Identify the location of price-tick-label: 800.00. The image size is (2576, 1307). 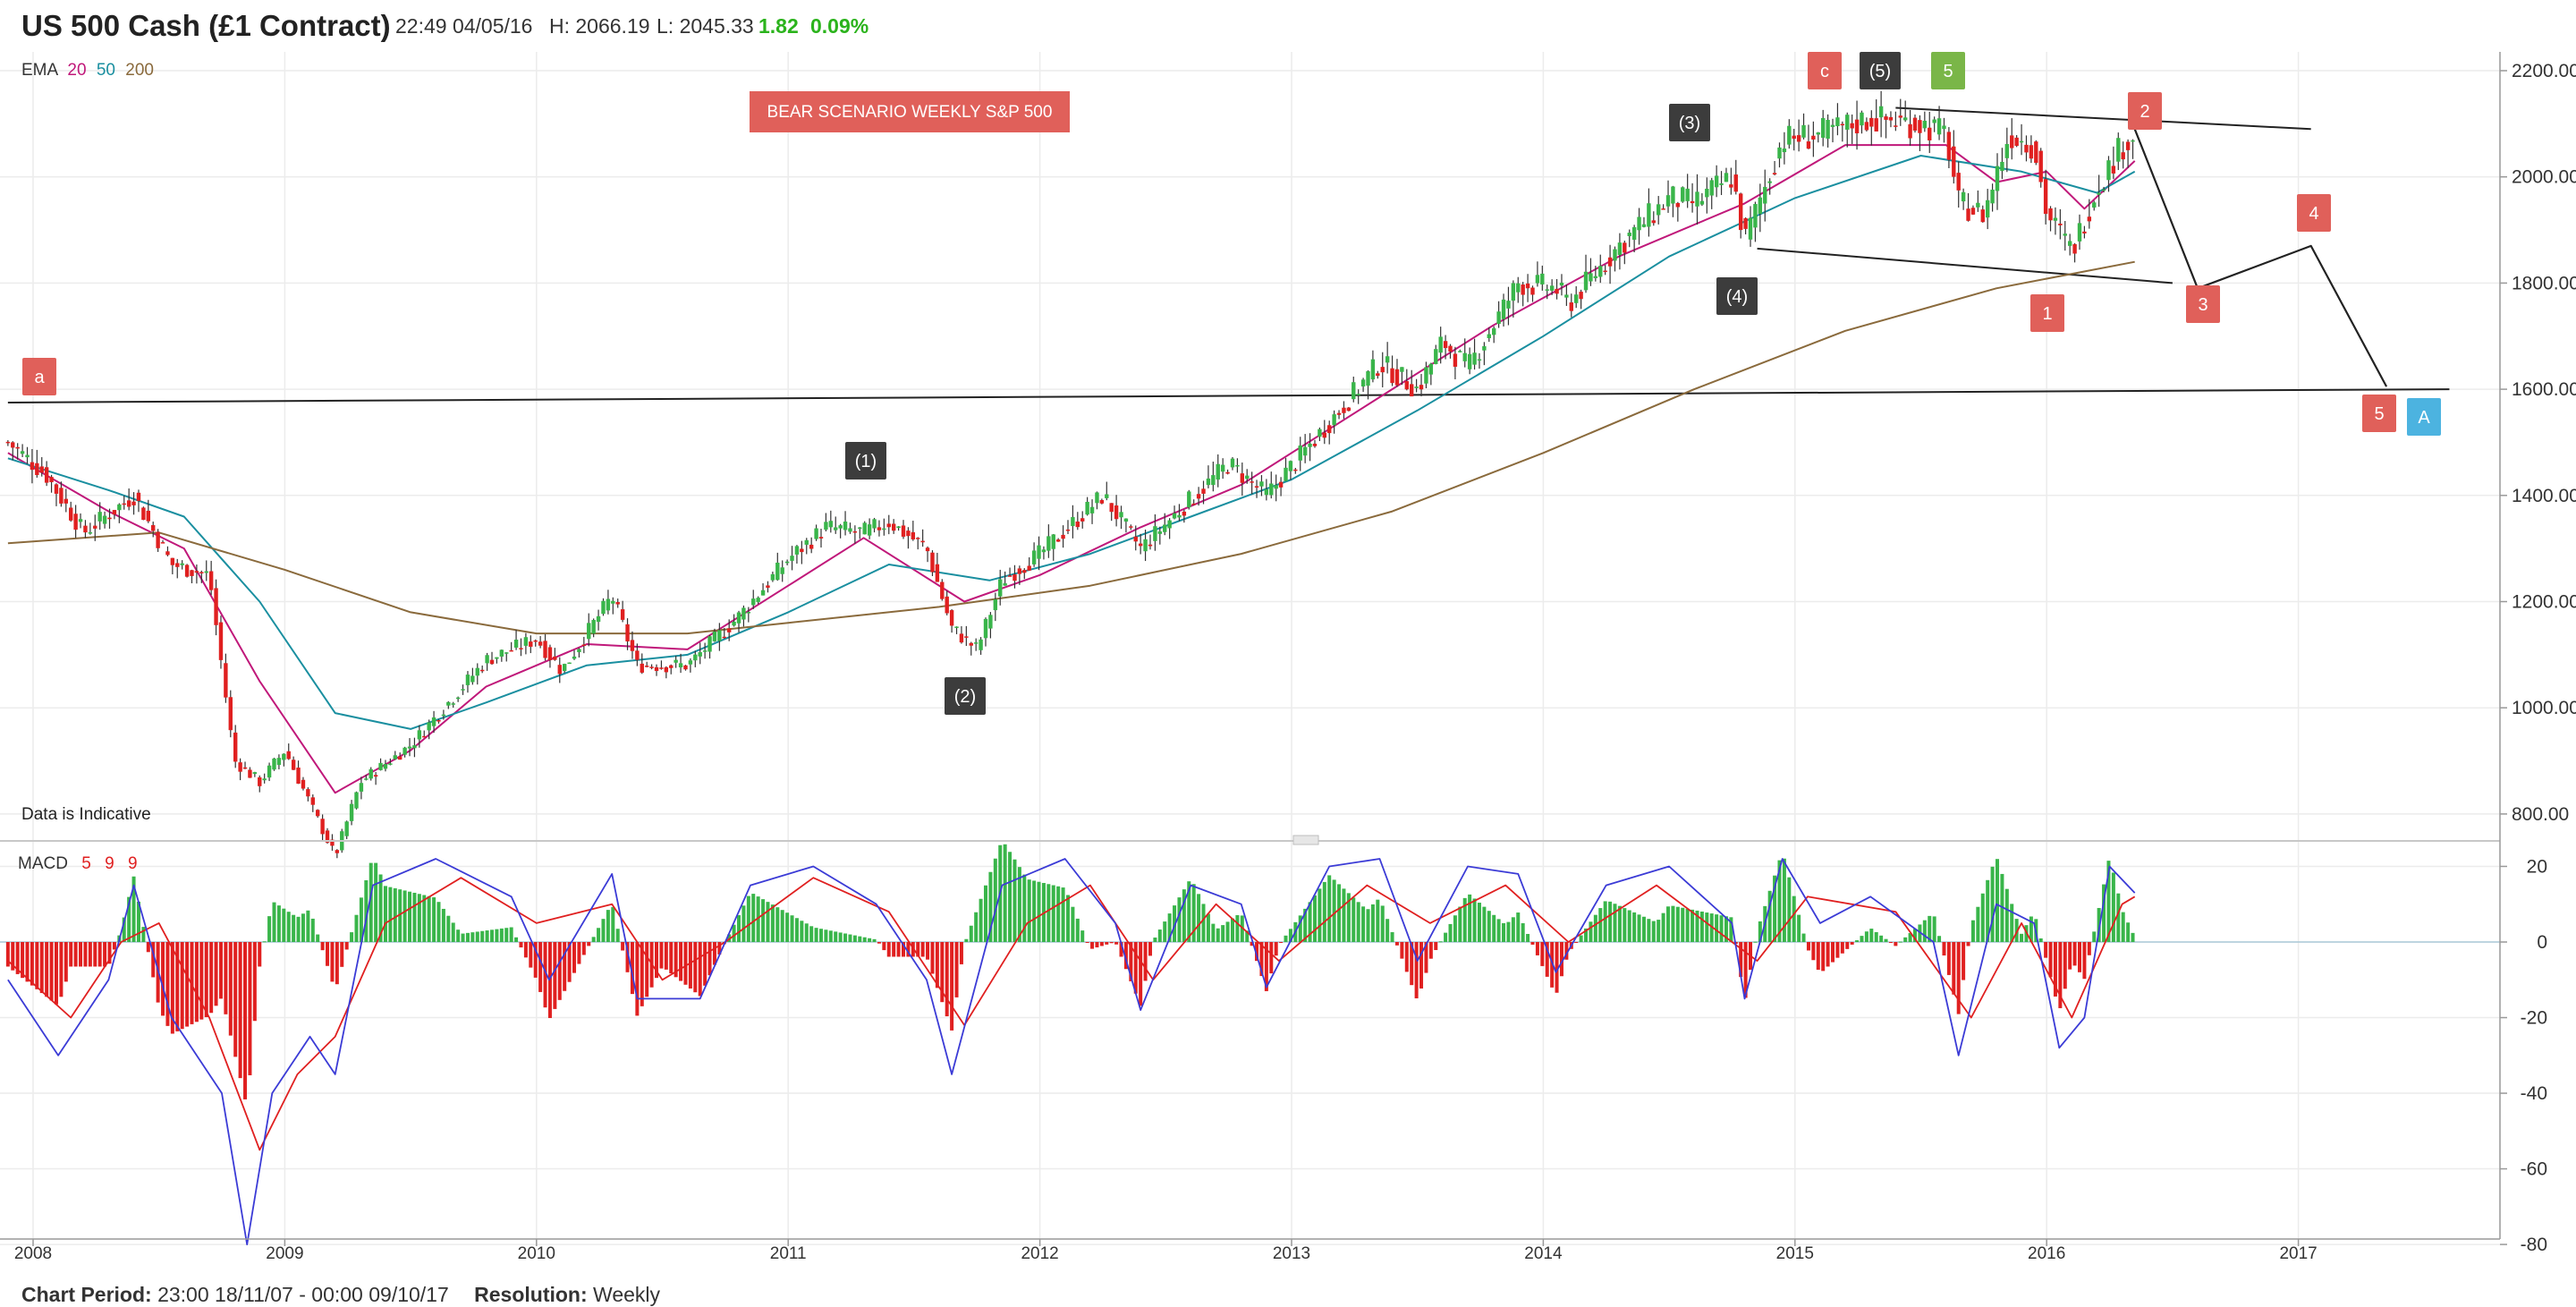
(2540, 814).